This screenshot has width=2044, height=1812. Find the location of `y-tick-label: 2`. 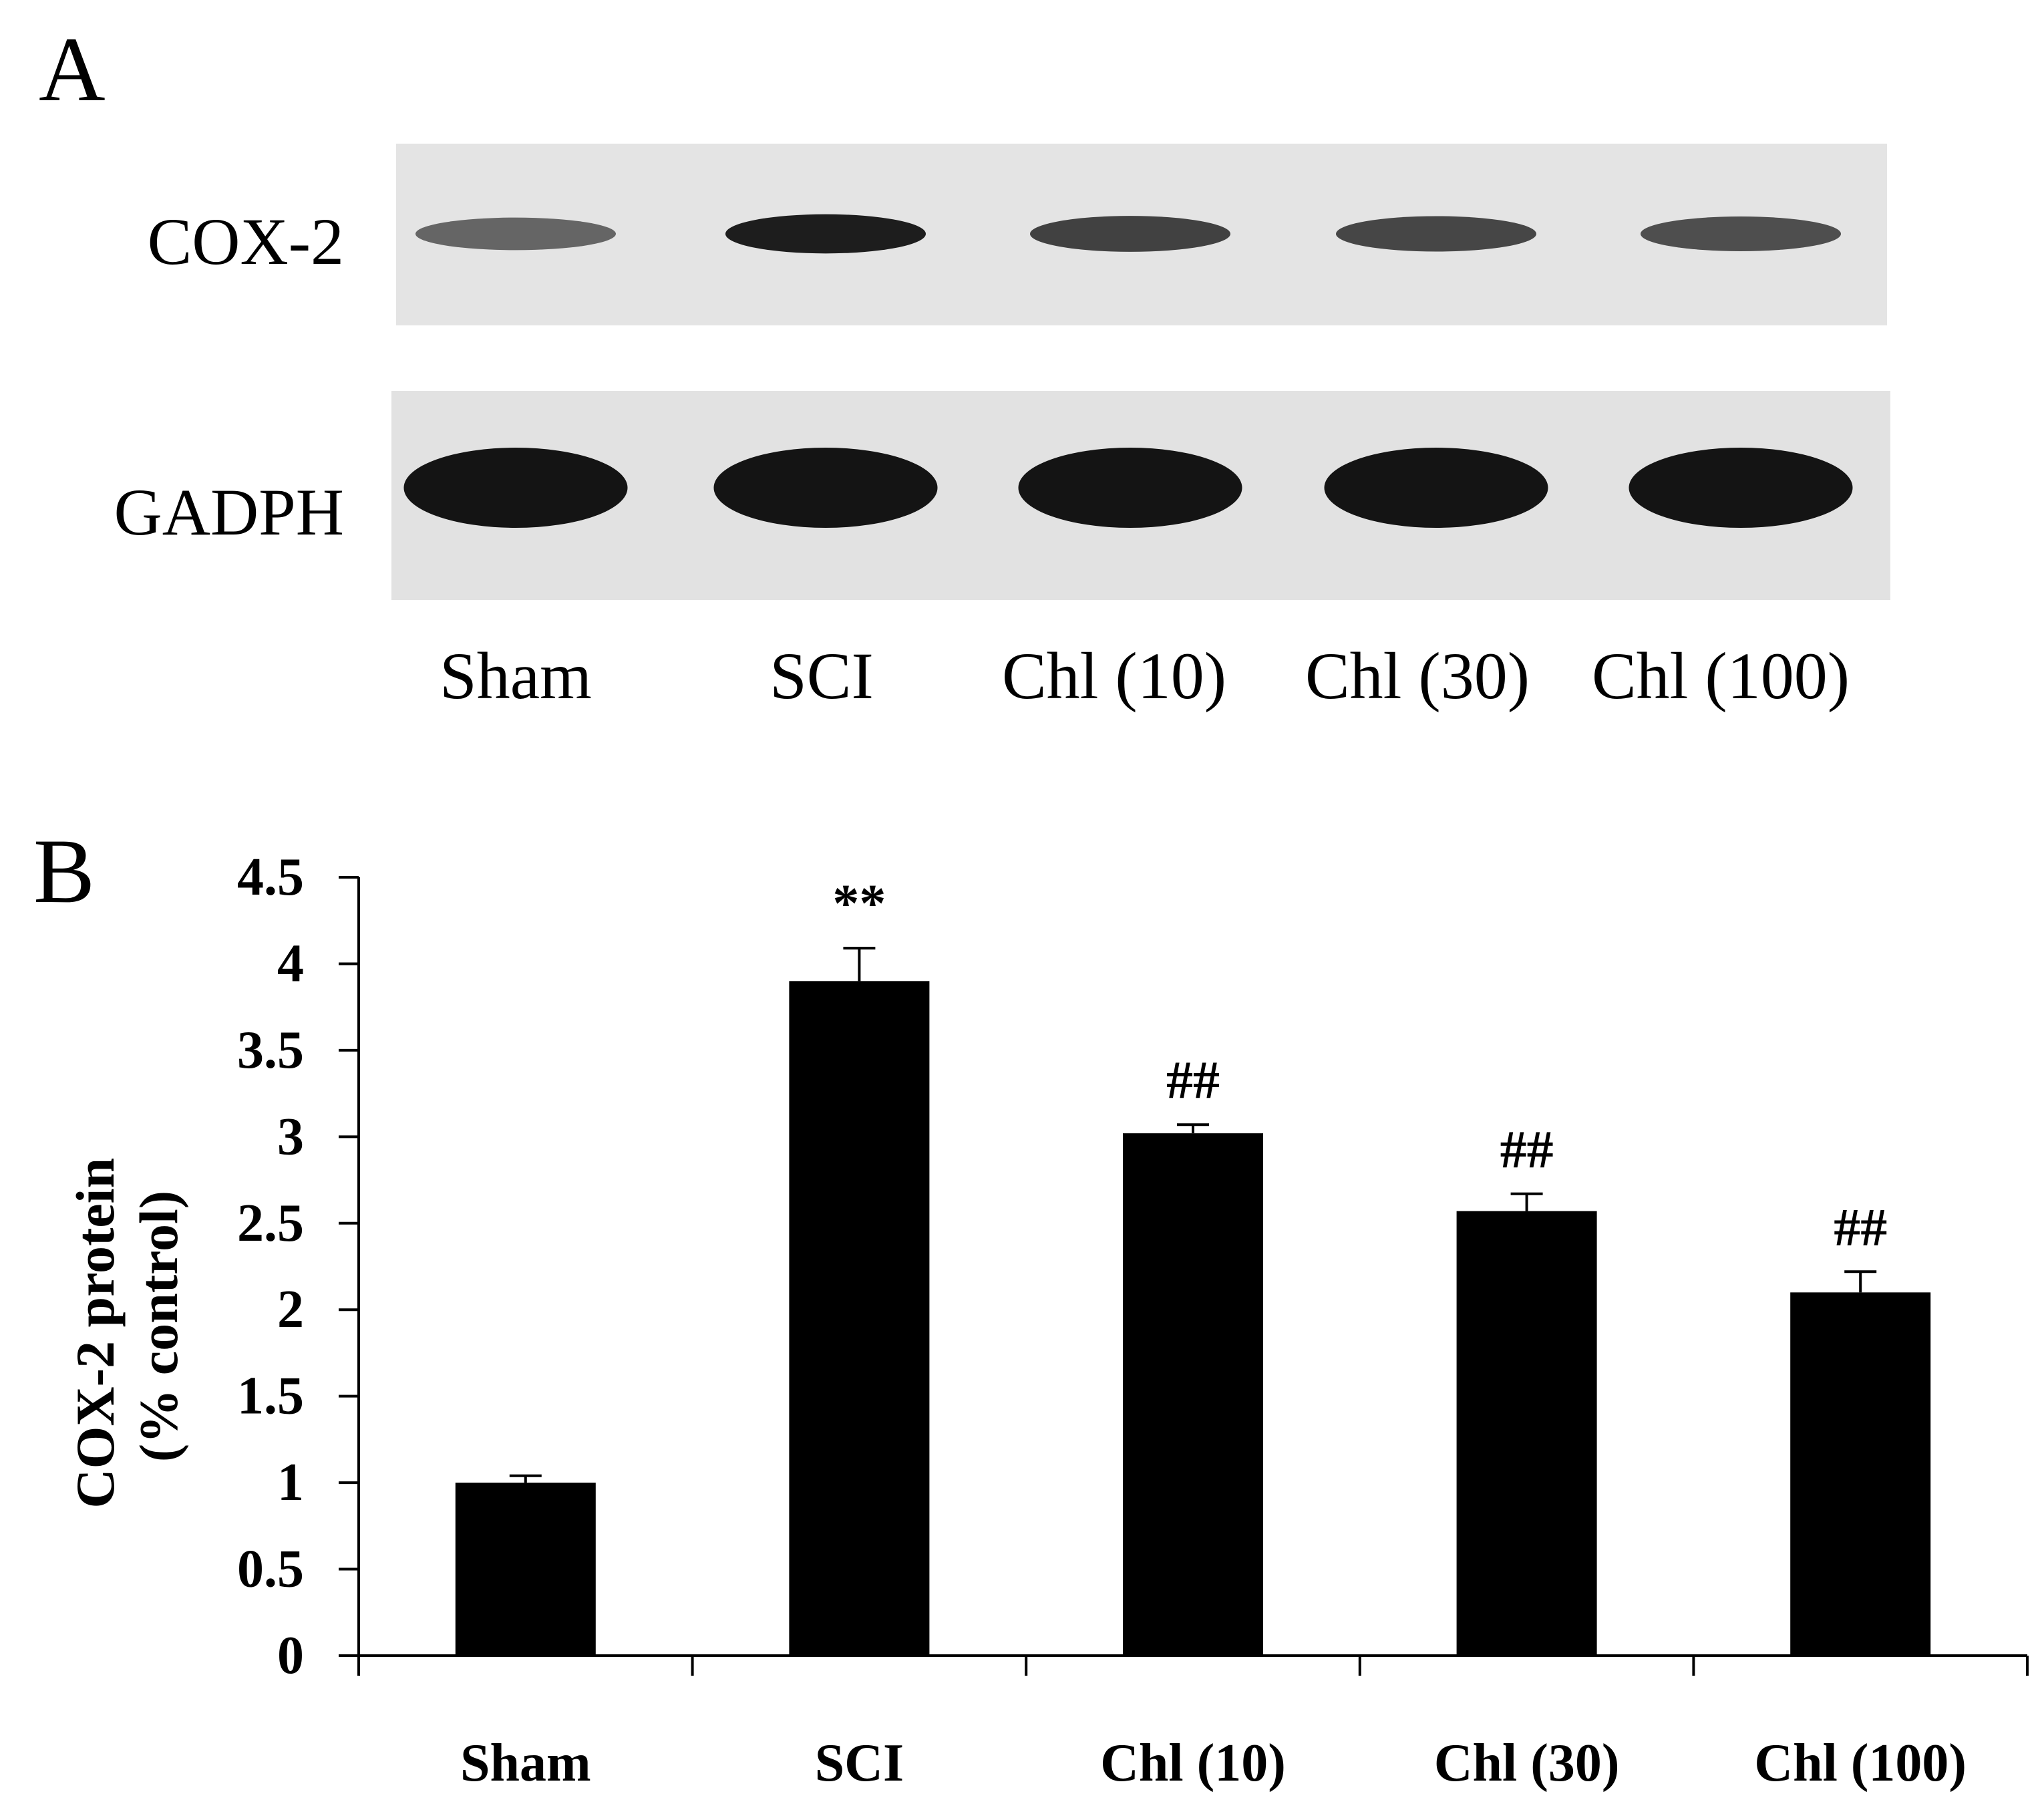

y-tick-label: 2 is located at coordinates (290, 1310).